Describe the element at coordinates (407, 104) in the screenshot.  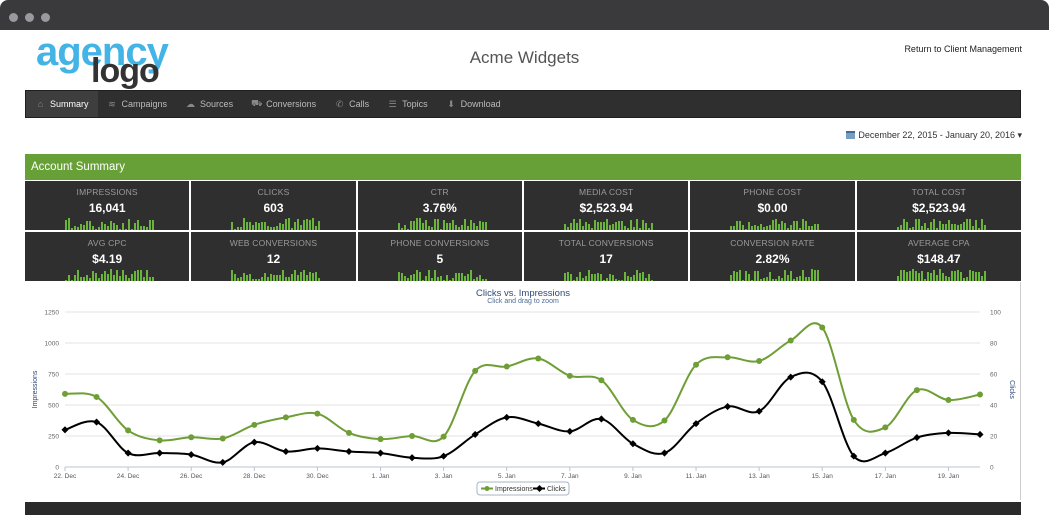
I see `nav-item-topics: ☰ Topics` at that location.